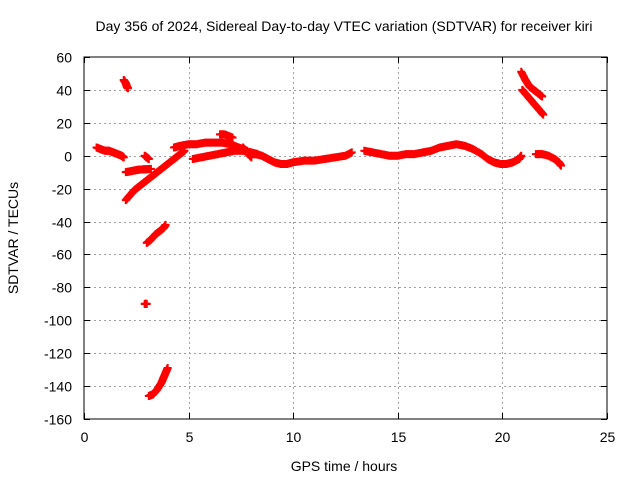  What do you see at coordinates (58, 420) in the screenshot?
I see `y-tick-label: -160` at bounding box center [58, 420].